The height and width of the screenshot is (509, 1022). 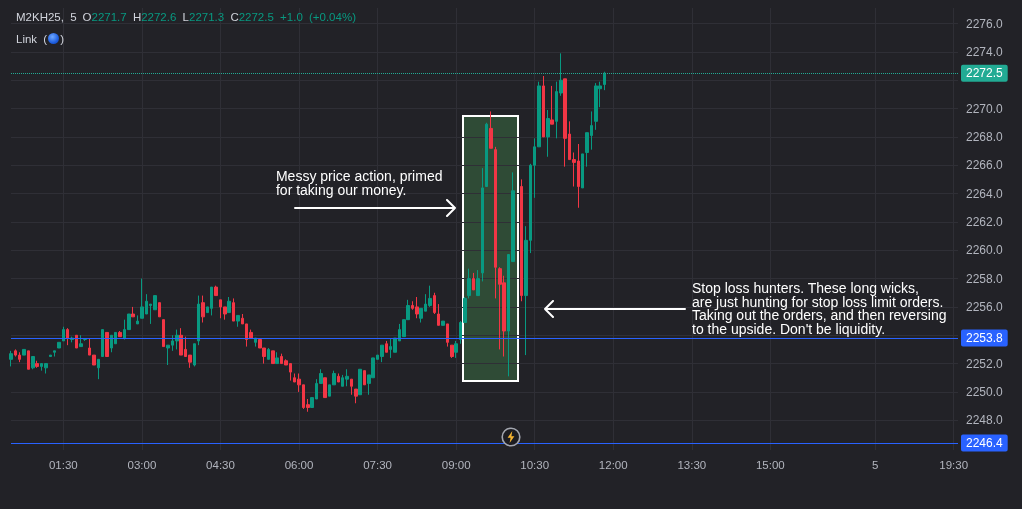 What do you see at coordinates (985, 73) in the screenshot?
I see `ref-line-label: 2272.5` at bounding box center [985, 73].